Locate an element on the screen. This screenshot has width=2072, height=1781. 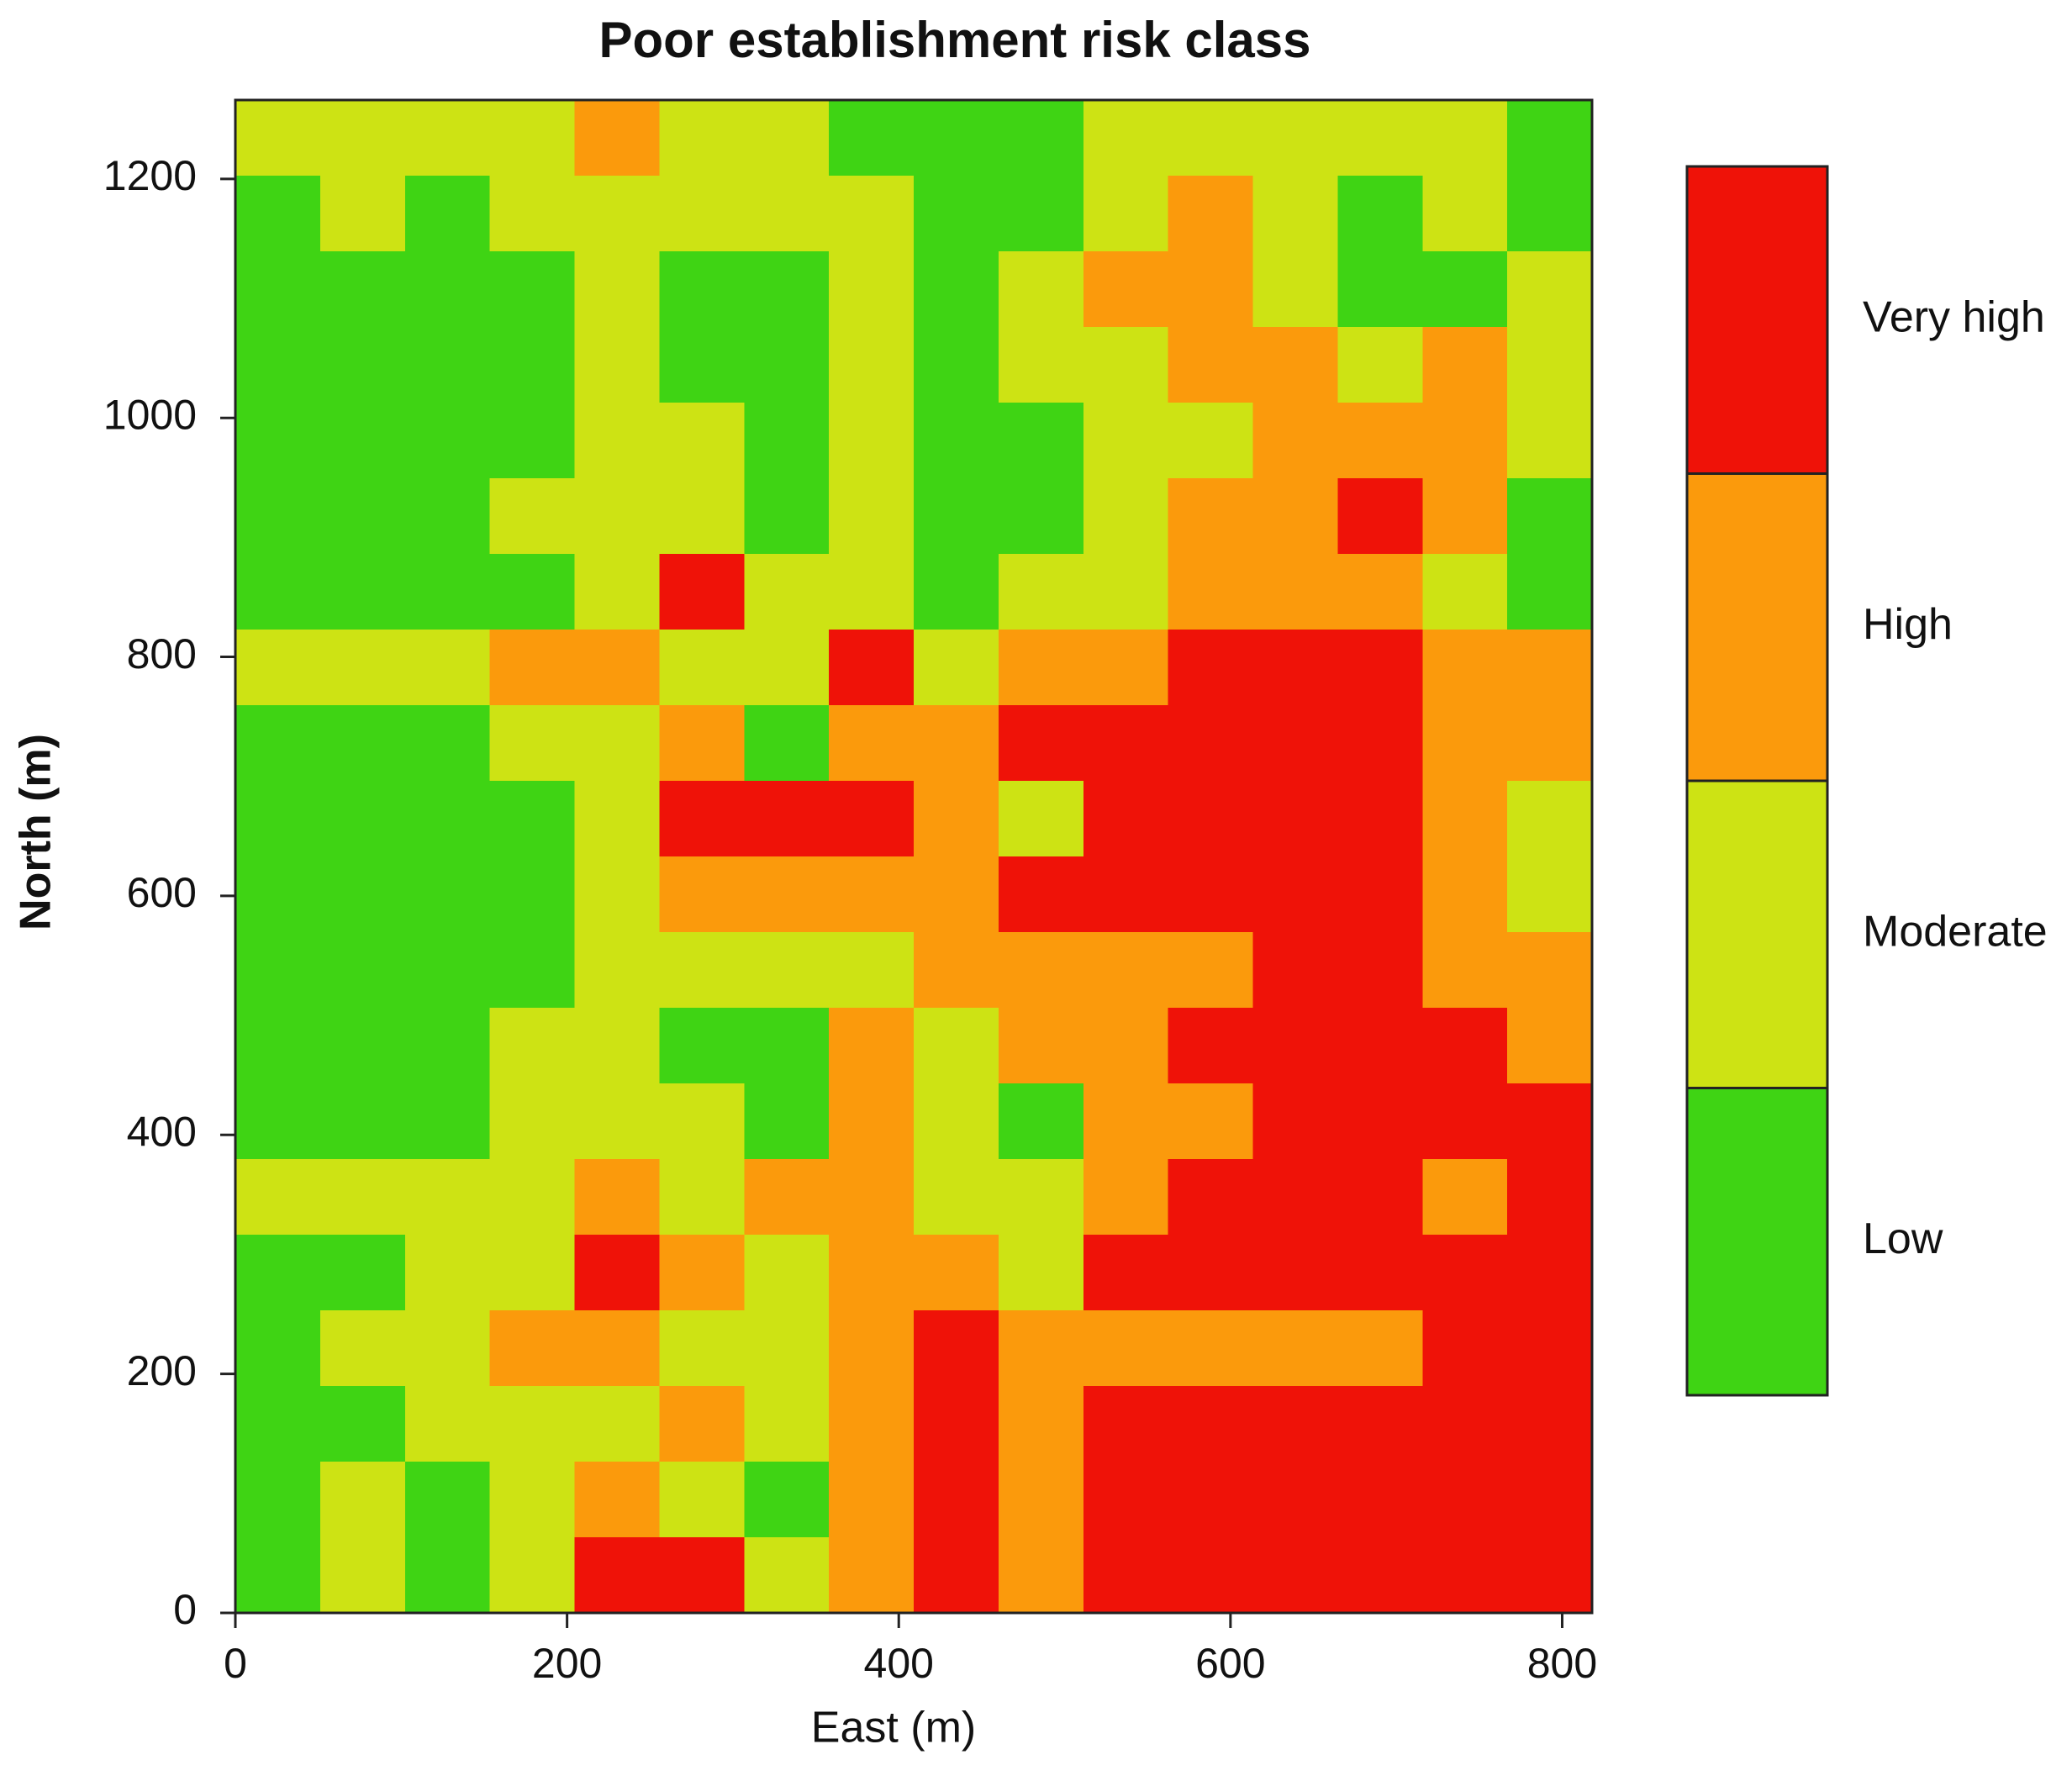
legend-swatch is located at coordinates (1757, 1242).